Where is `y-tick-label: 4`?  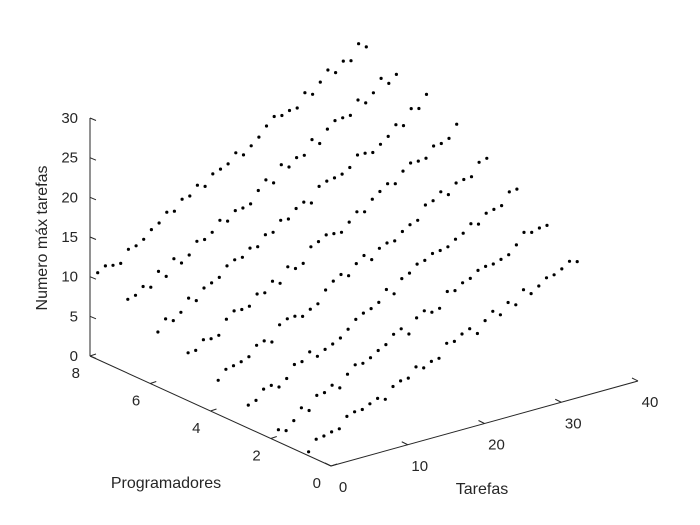 y-tick-label: 4 is located at coordinates (196, 428).